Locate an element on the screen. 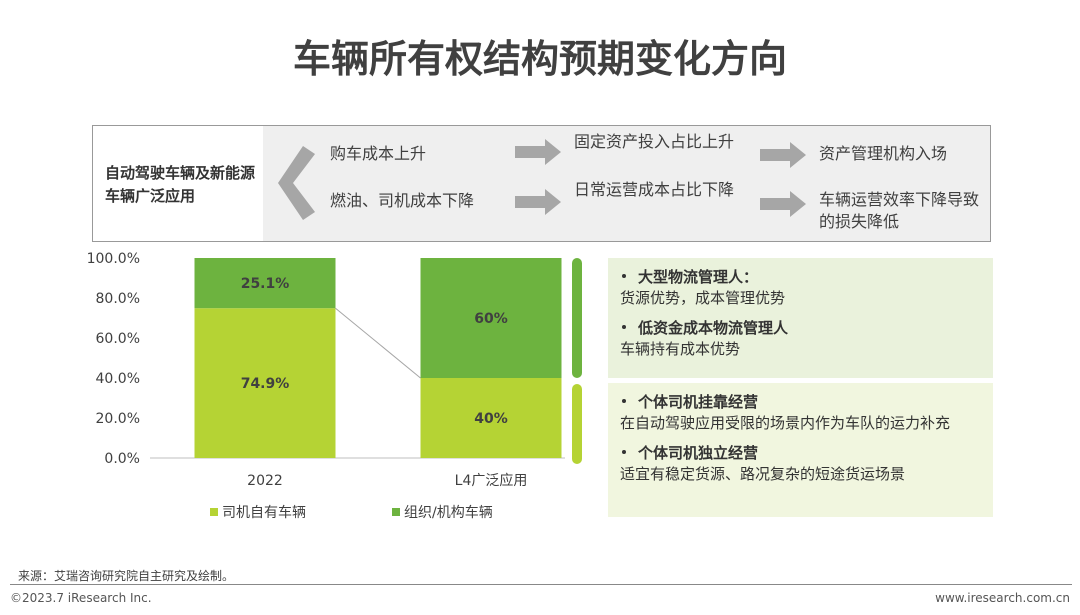 This screenshot has width=1080, height=615. legend-label: 司机自有车辆 is located at coordinates (264, 512).